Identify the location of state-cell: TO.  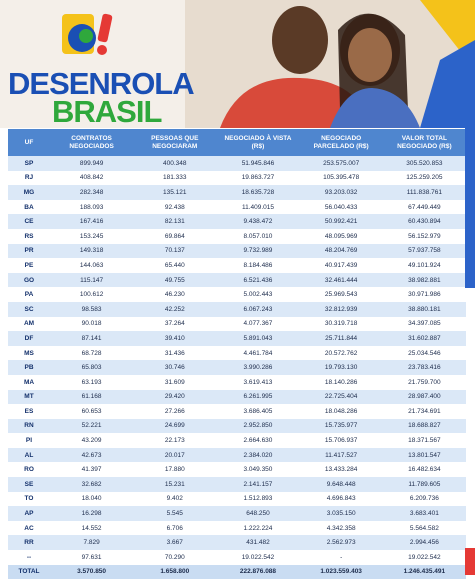
(29, 499).